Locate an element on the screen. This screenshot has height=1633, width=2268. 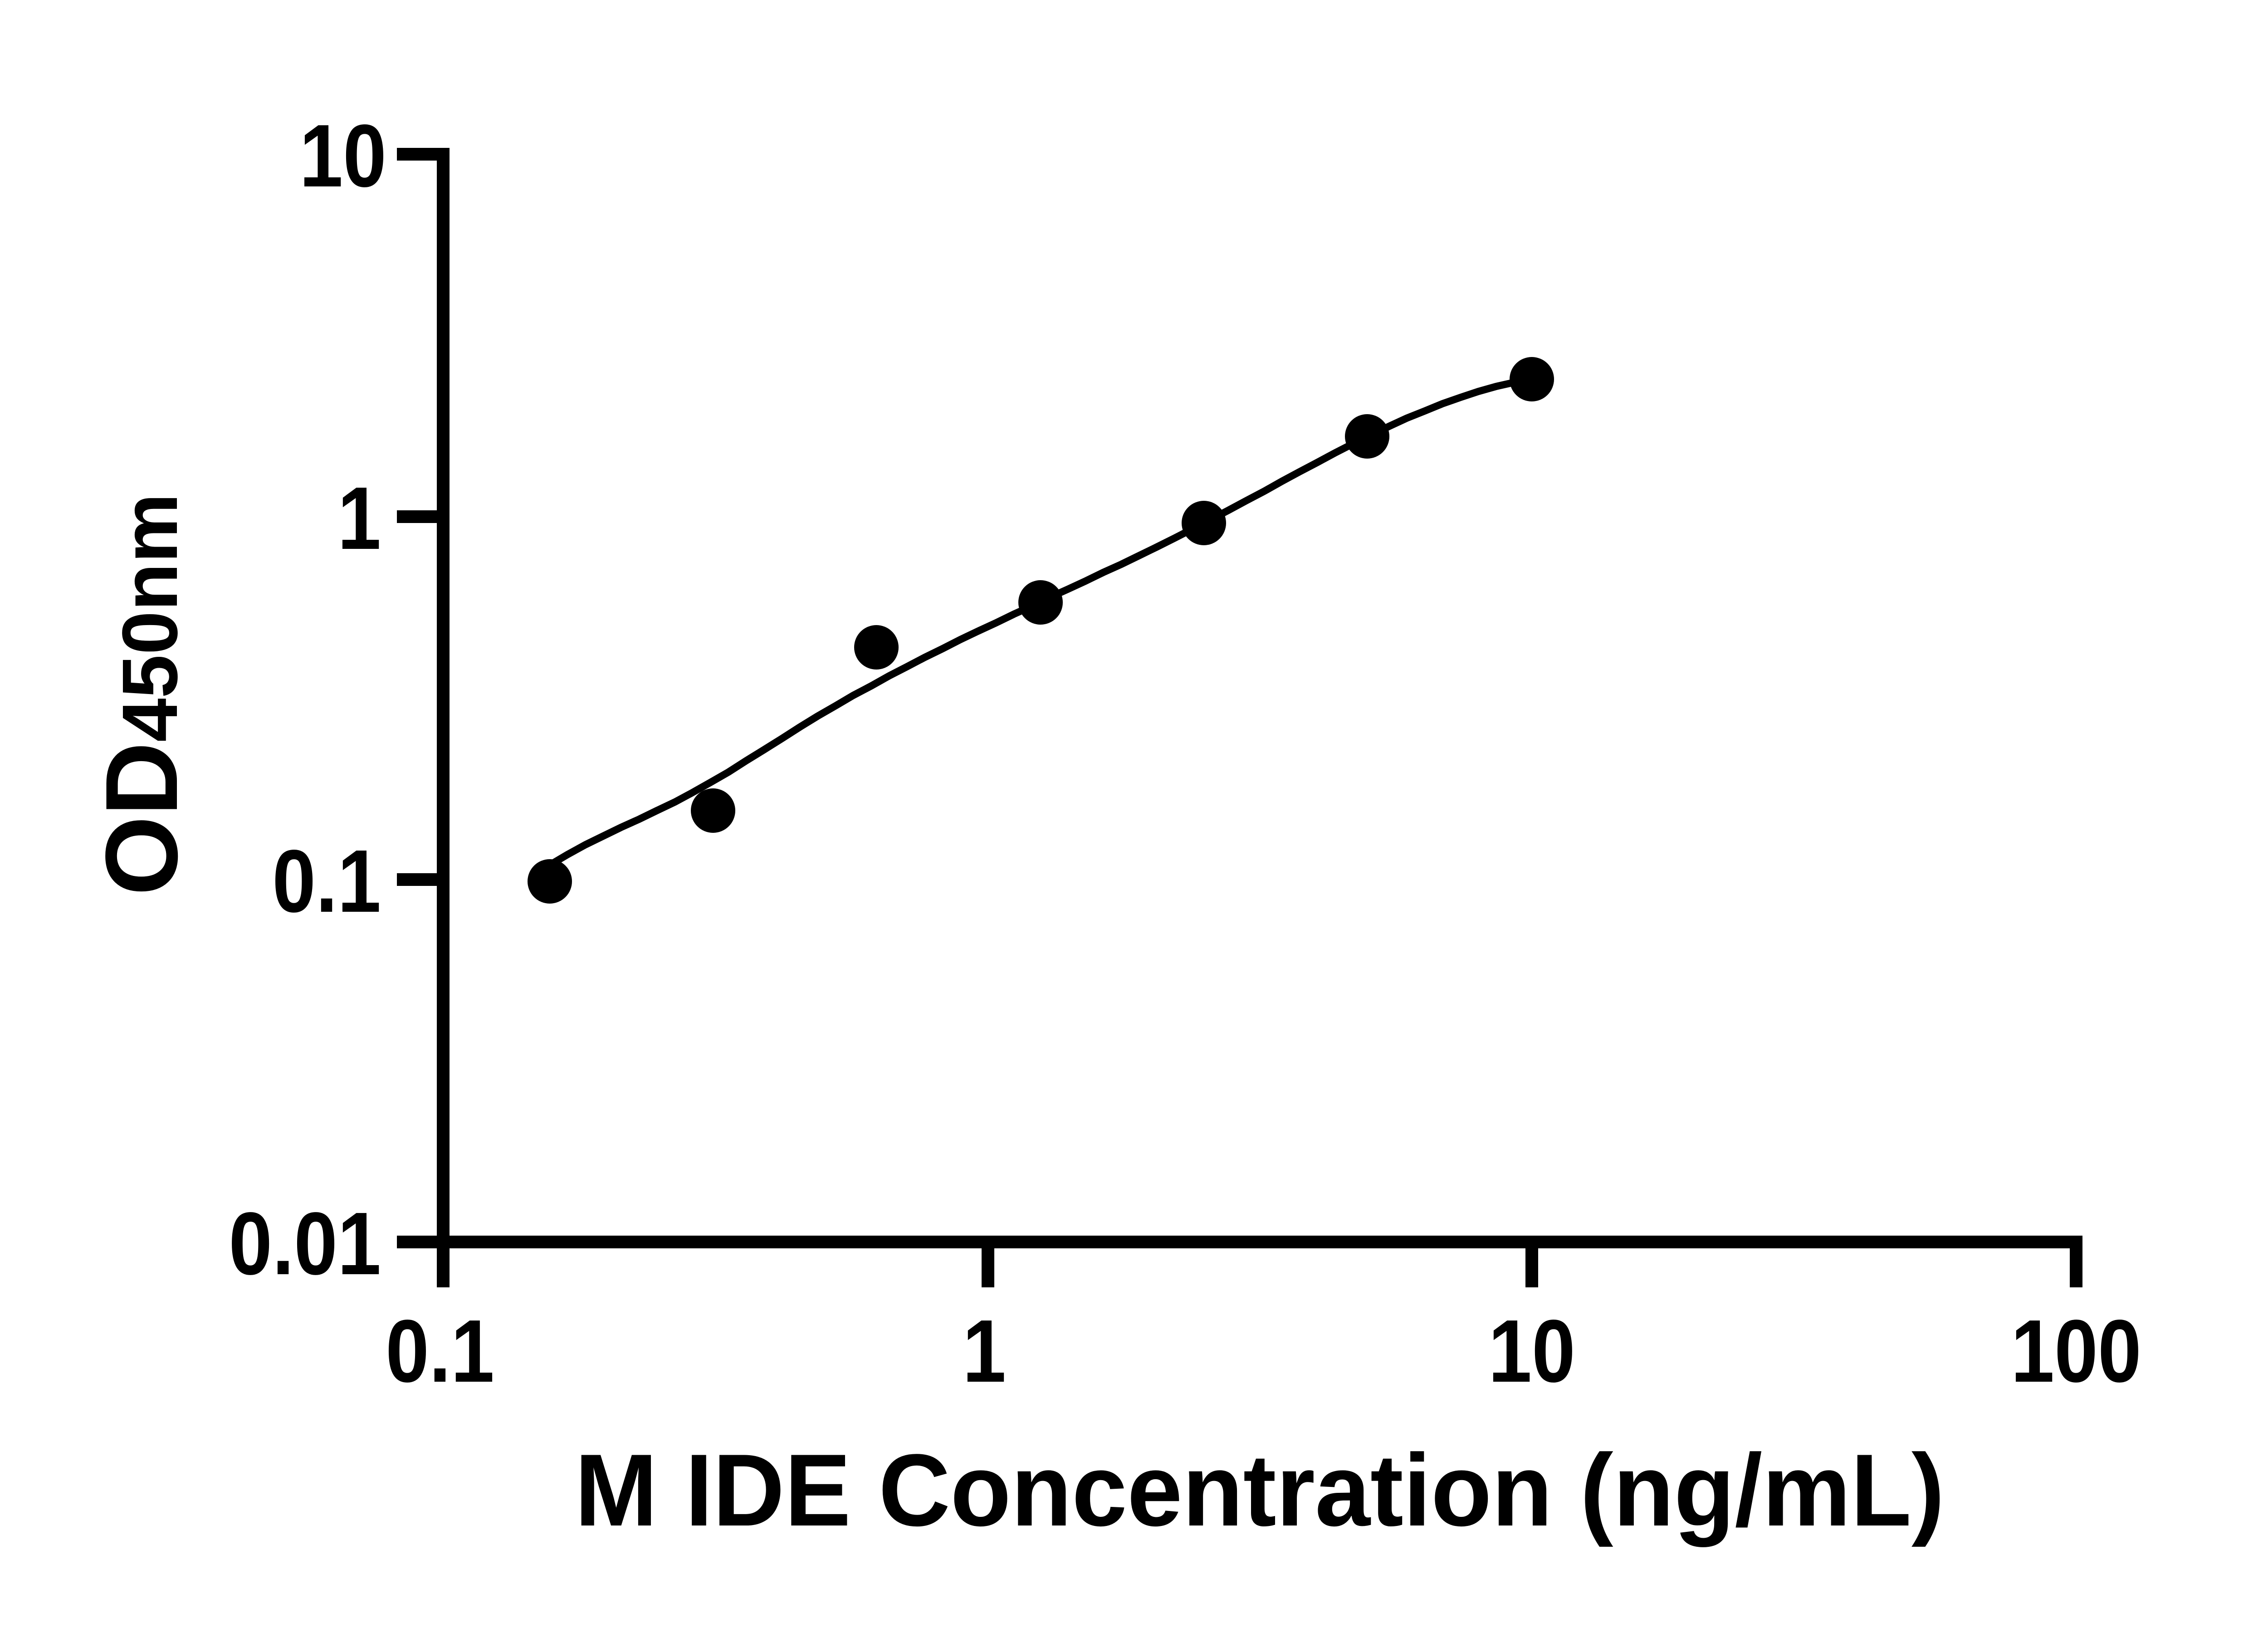
svg-text: OD450nm is located at coordinates (141, 694).